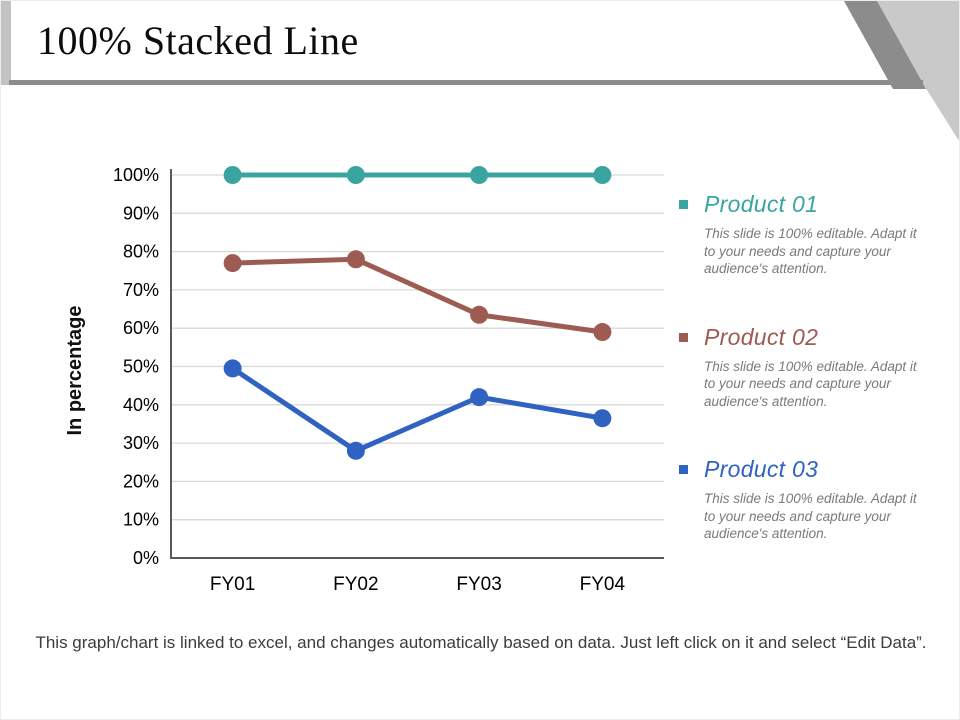 The image size is (960, 720). Describe the element at coordinates (141, 290) in the screenshot. I see `y-tick-label: 70%` at that location.